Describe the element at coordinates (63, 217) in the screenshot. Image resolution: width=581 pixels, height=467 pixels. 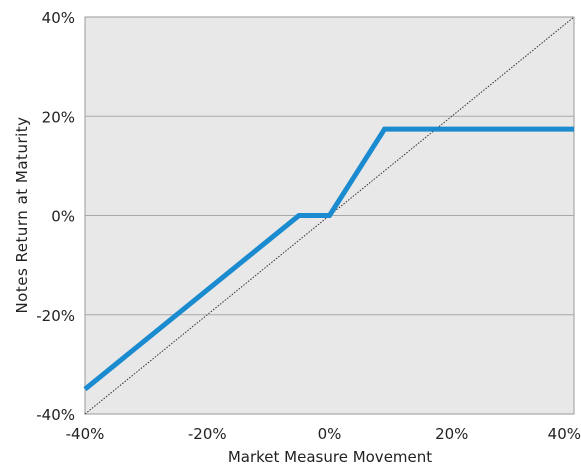
I see `y-tick-label: 0%` at that location.